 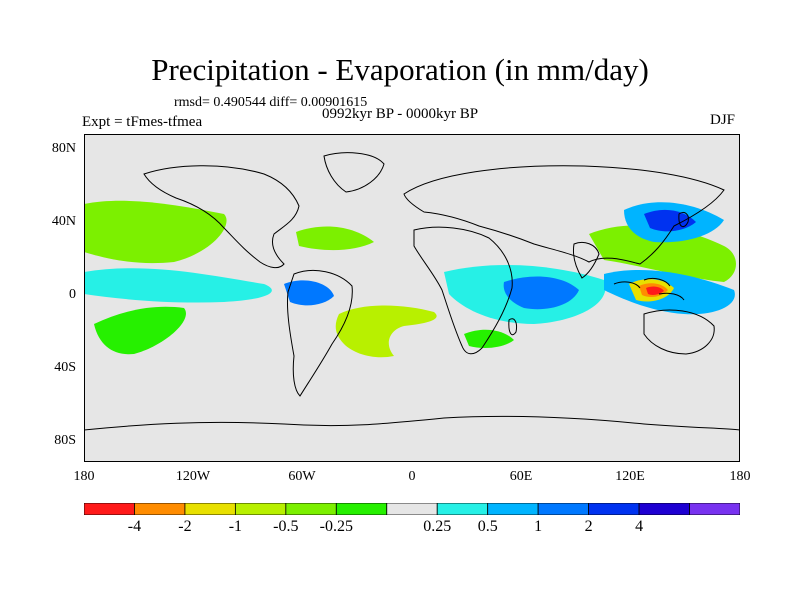 What do you see at coordinates (140, 330) in the screenshot?
I see `south-pacific-green-band` at bounding box center [140, 330].